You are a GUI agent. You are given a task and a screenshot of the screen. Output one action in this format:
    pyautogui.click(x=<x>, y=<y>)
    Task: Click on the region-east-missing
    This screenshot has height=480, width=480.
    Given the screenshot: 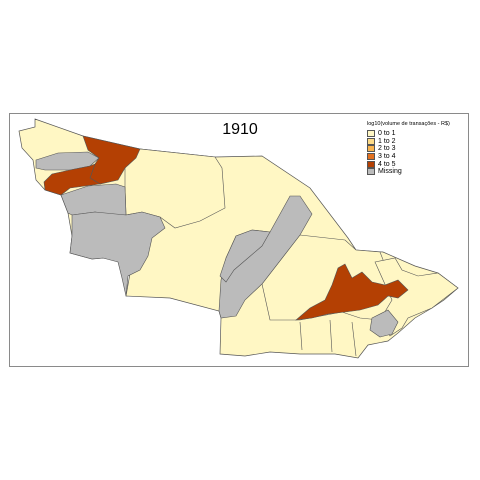 What is the action you would take?
    pyautogui.click(x=384, y=323)
    